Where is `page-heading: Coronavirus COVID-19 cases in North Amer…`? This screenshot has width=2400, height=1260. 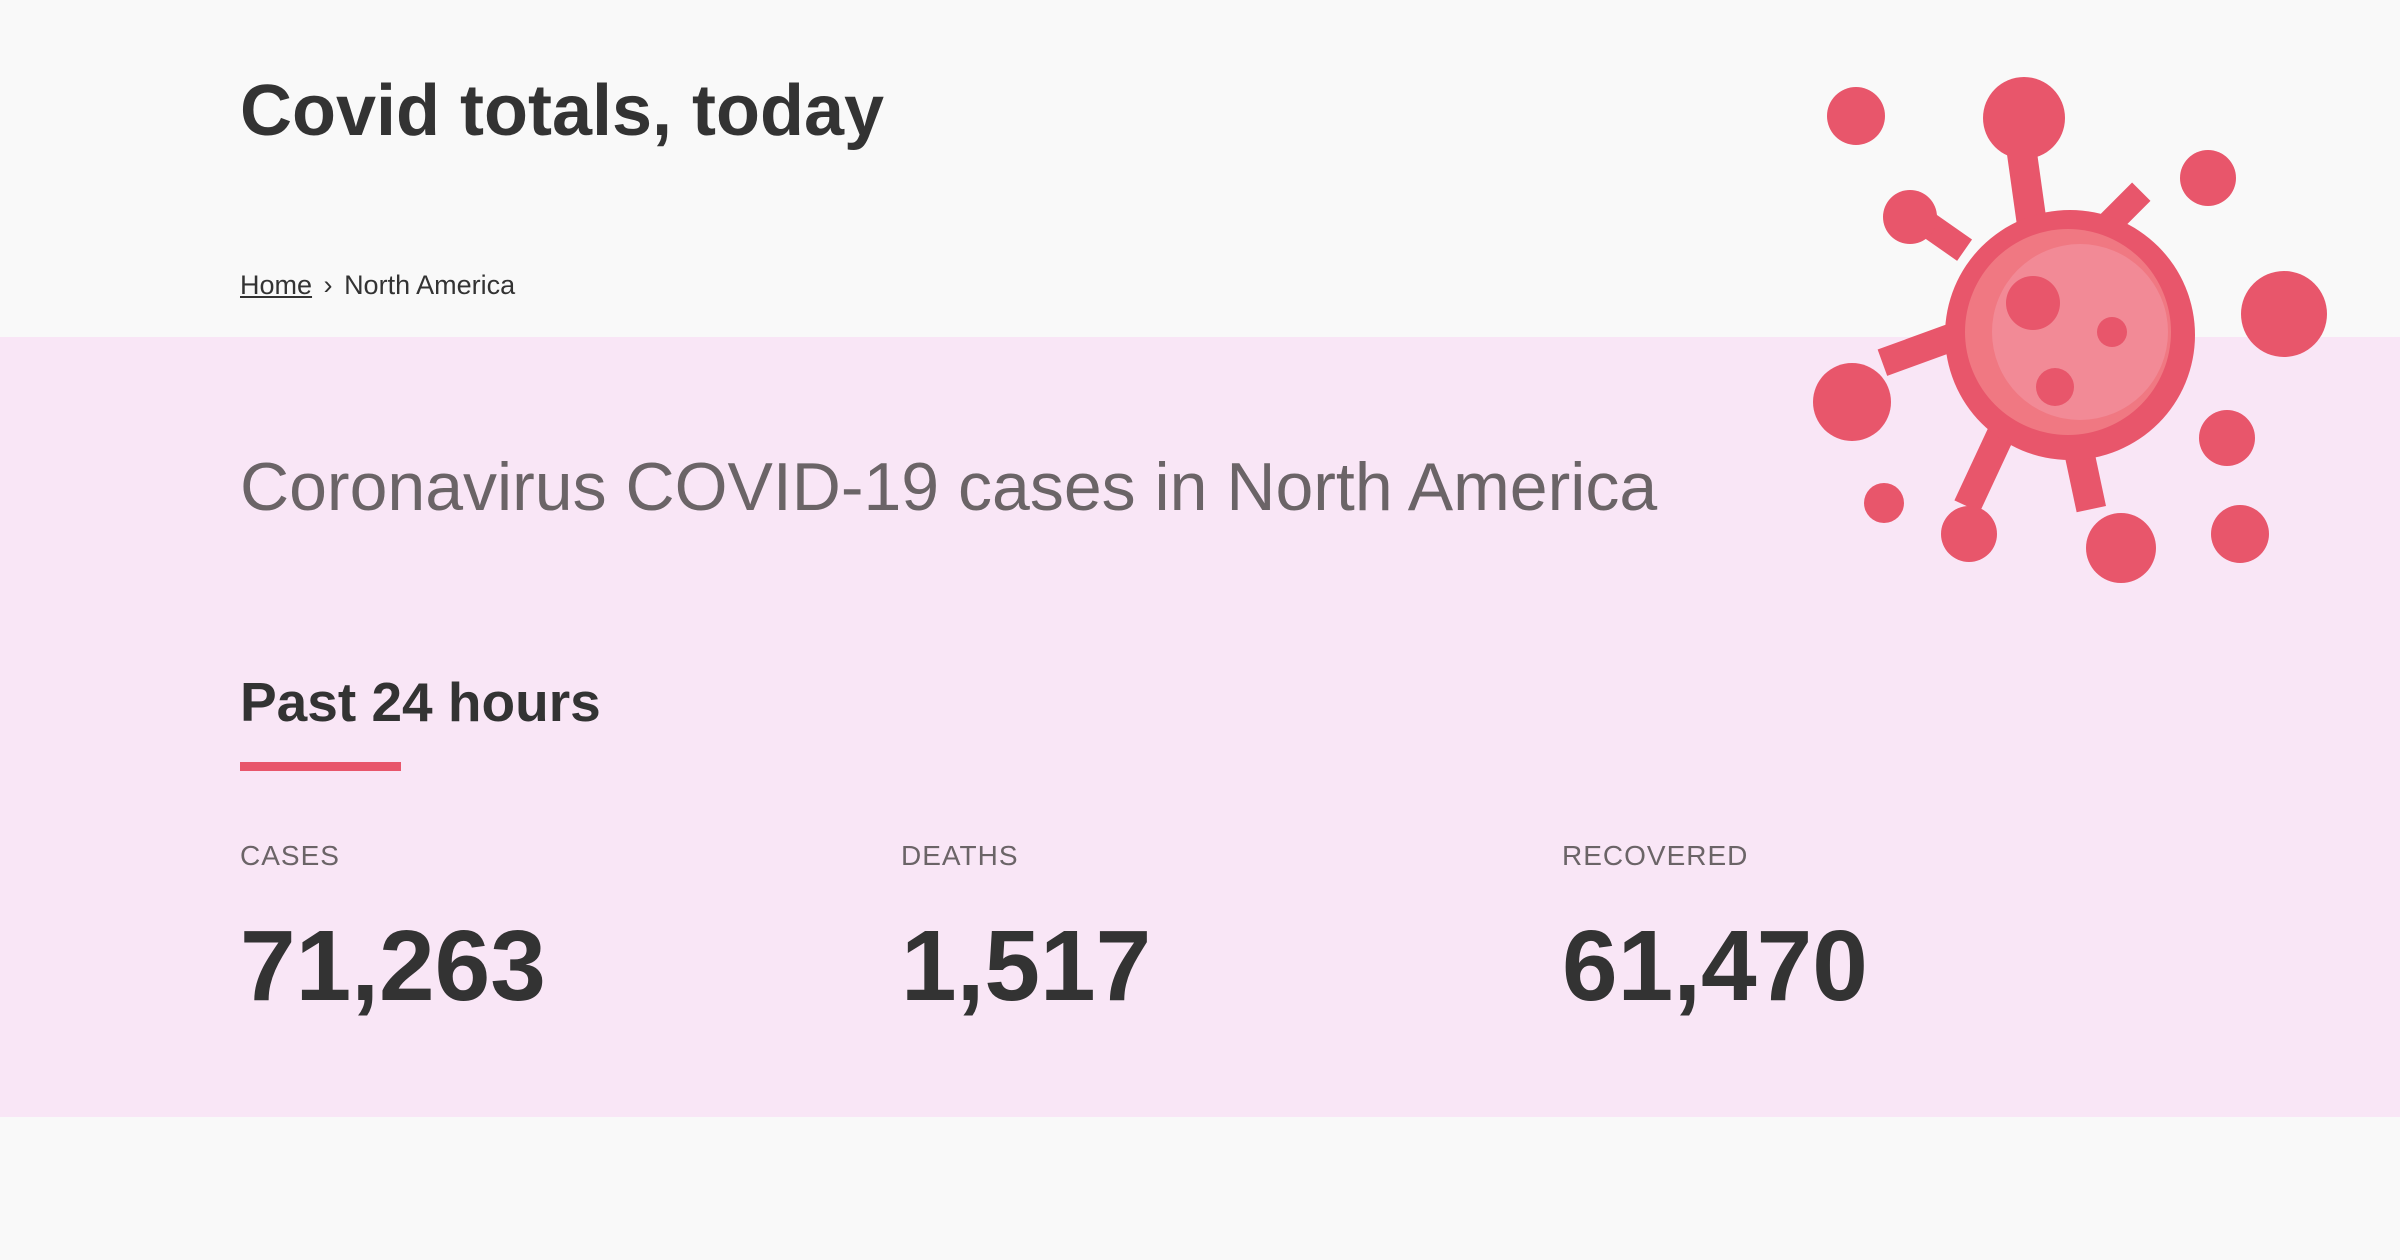 page-heading: Coronavirus COVID-19 cases in North Amer… is located at coordinates (949, 487).